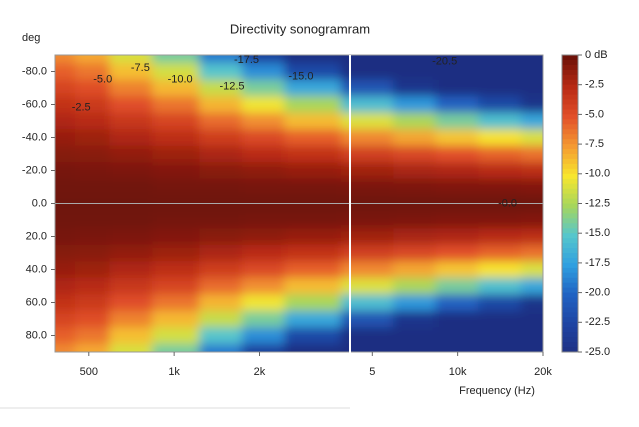  What do you see at coordinates (34, 71) in the screenshot?
I see `y-tick-label: -80.0` at bounding box center [34, 71].